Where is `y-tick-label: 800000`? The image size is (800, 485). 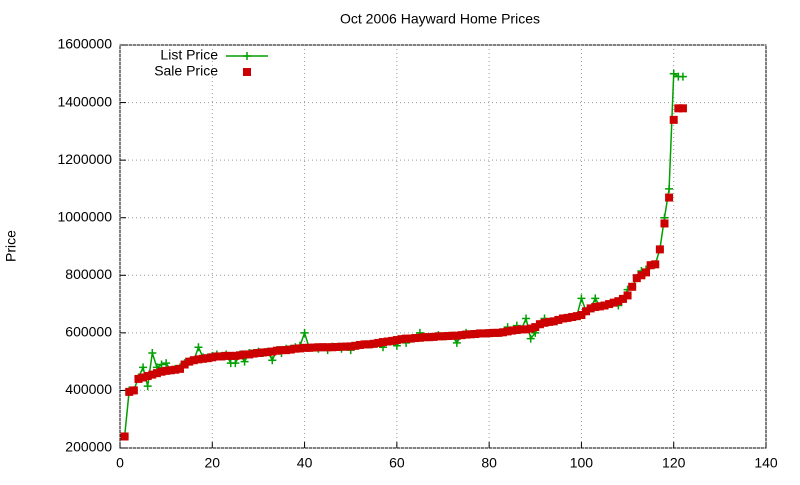
y-tick-label: 800000 is located at coordinates (88, 274).